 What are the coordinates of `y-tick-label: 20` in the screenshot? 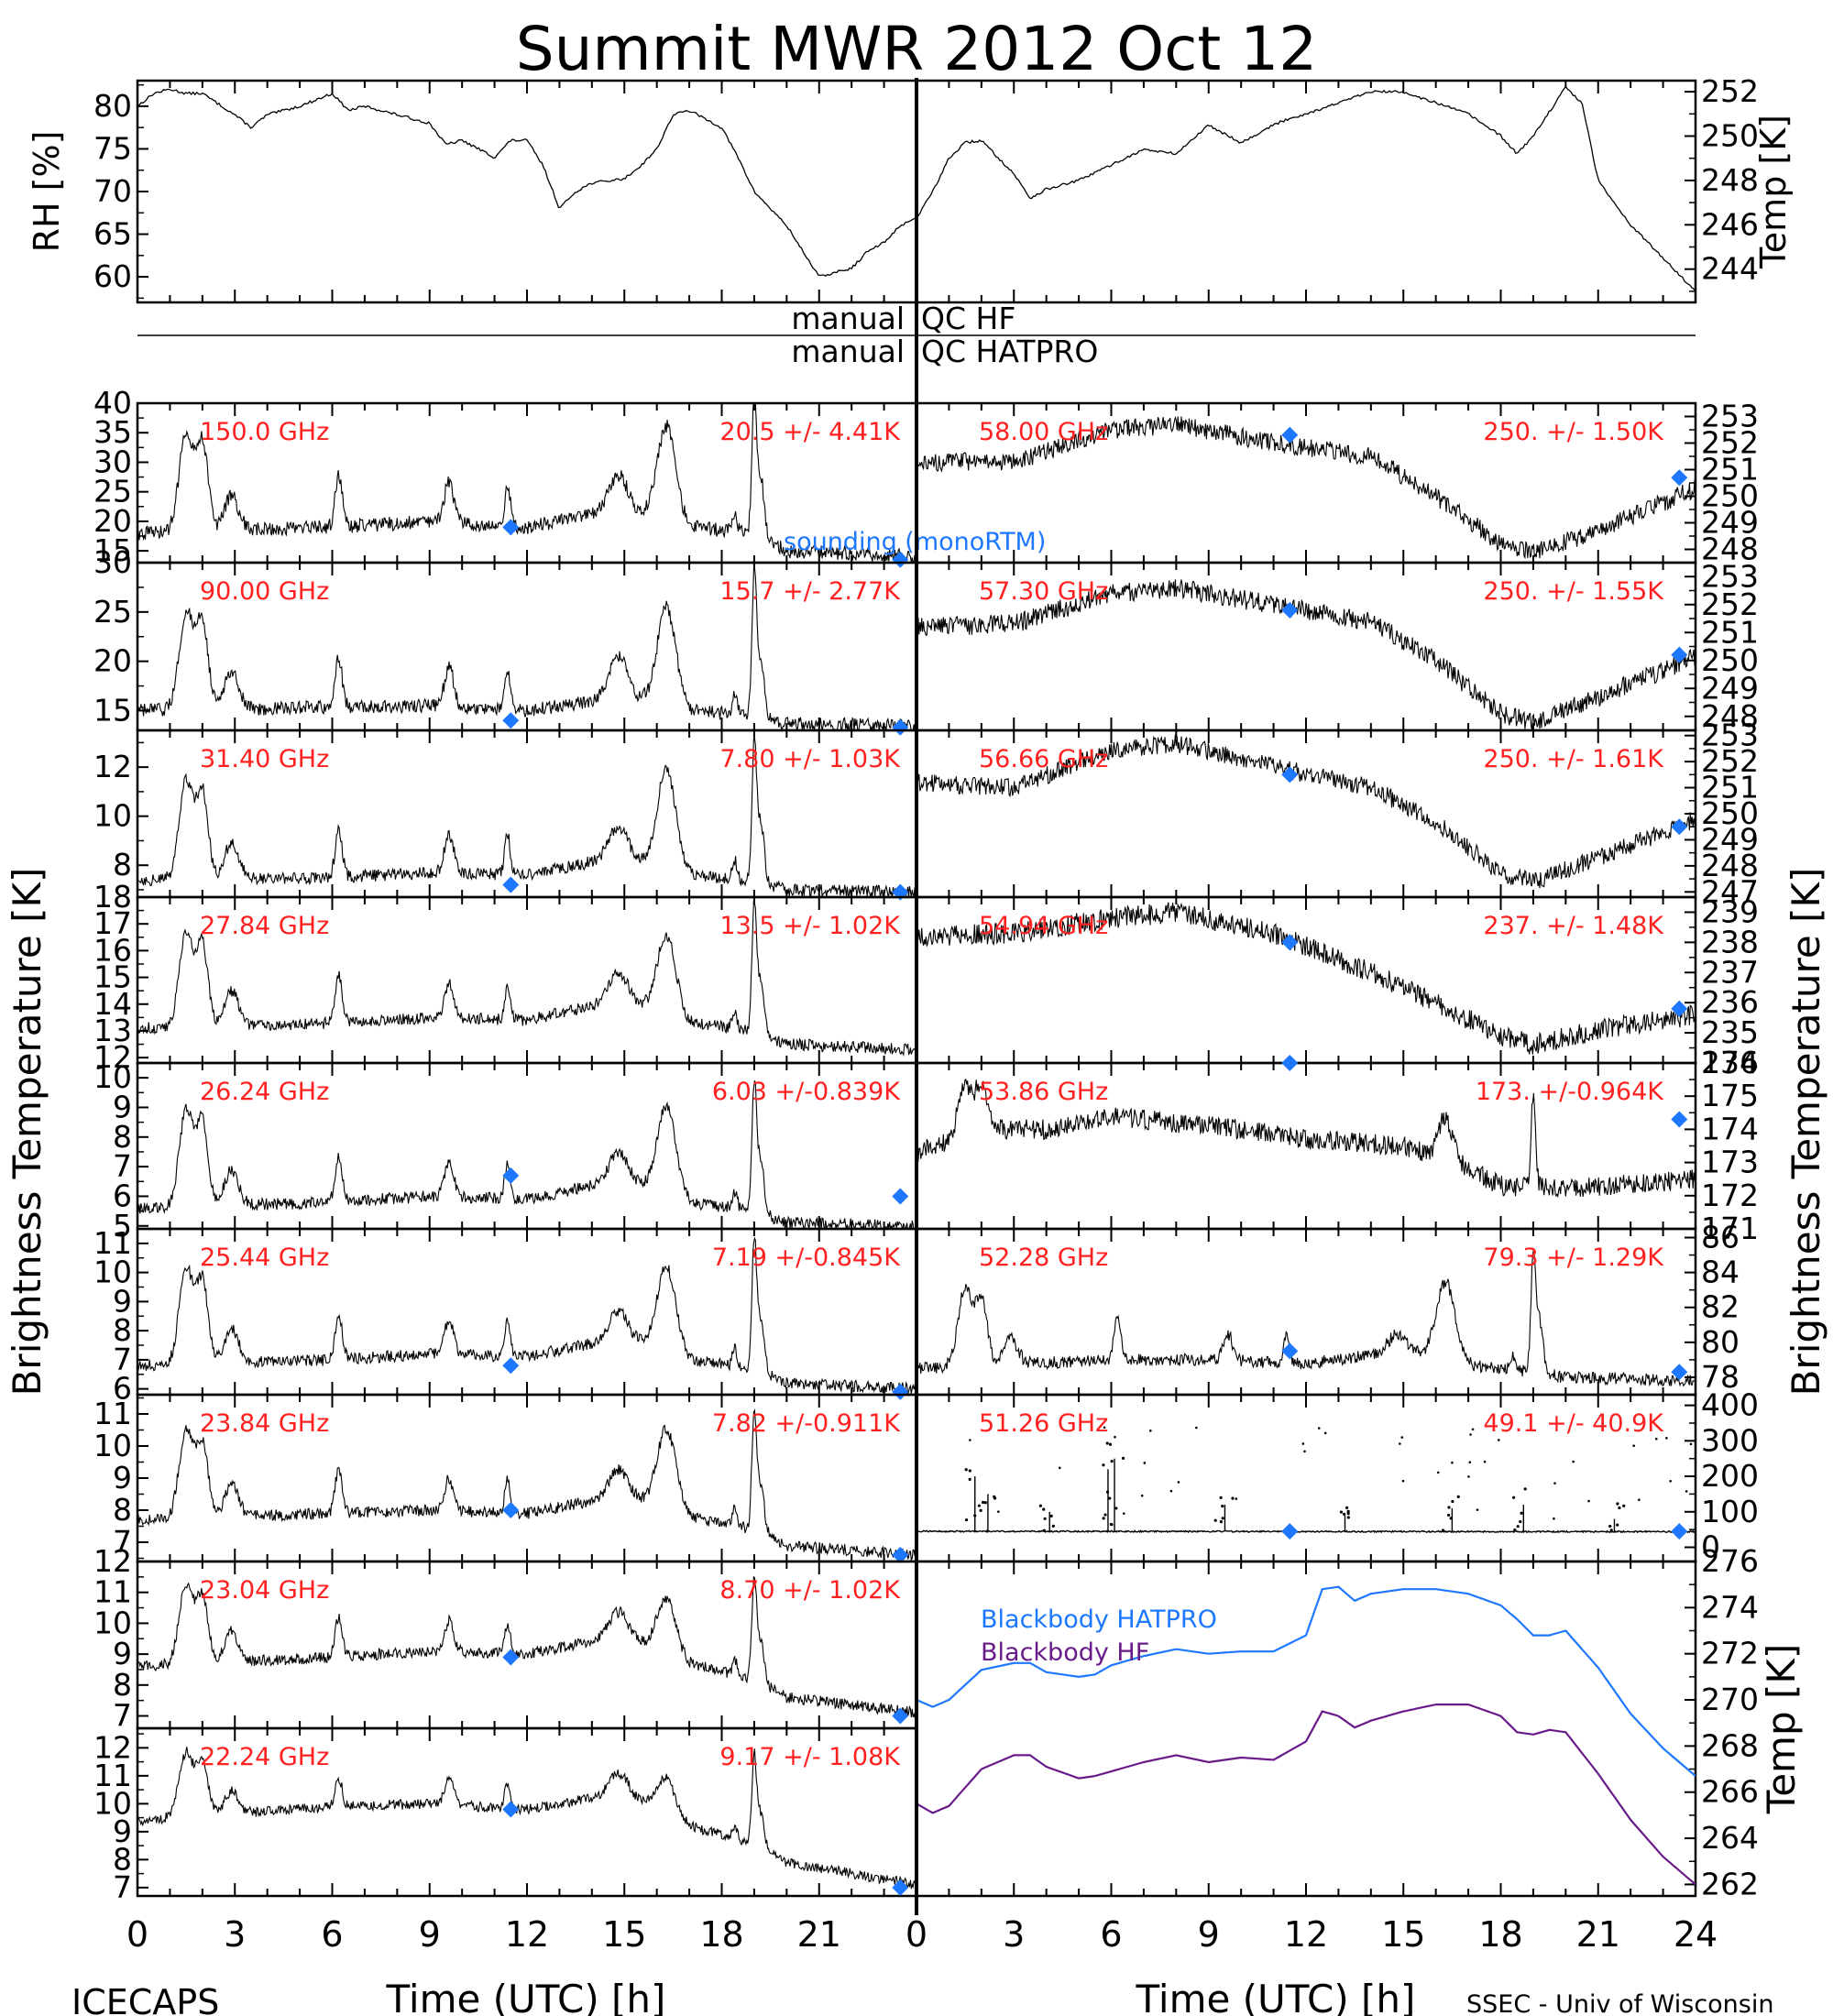 It's located at (112, 521).